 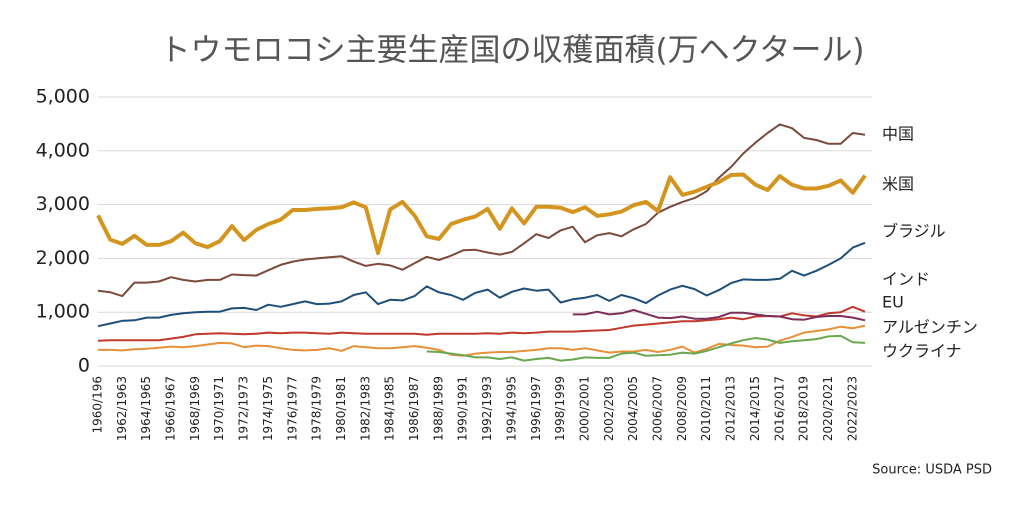 I want to click on x-tick-label: 1974/1975, so click(x=268, y=408).